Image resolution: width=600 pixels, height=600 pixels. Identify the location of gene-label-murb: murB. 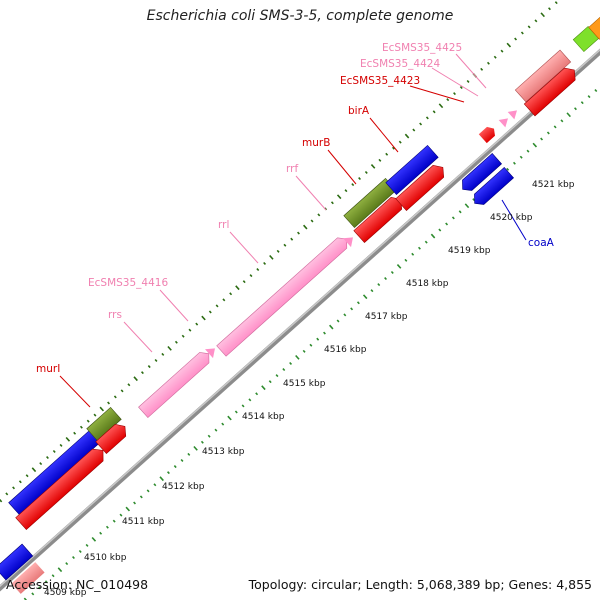
(316, 143).